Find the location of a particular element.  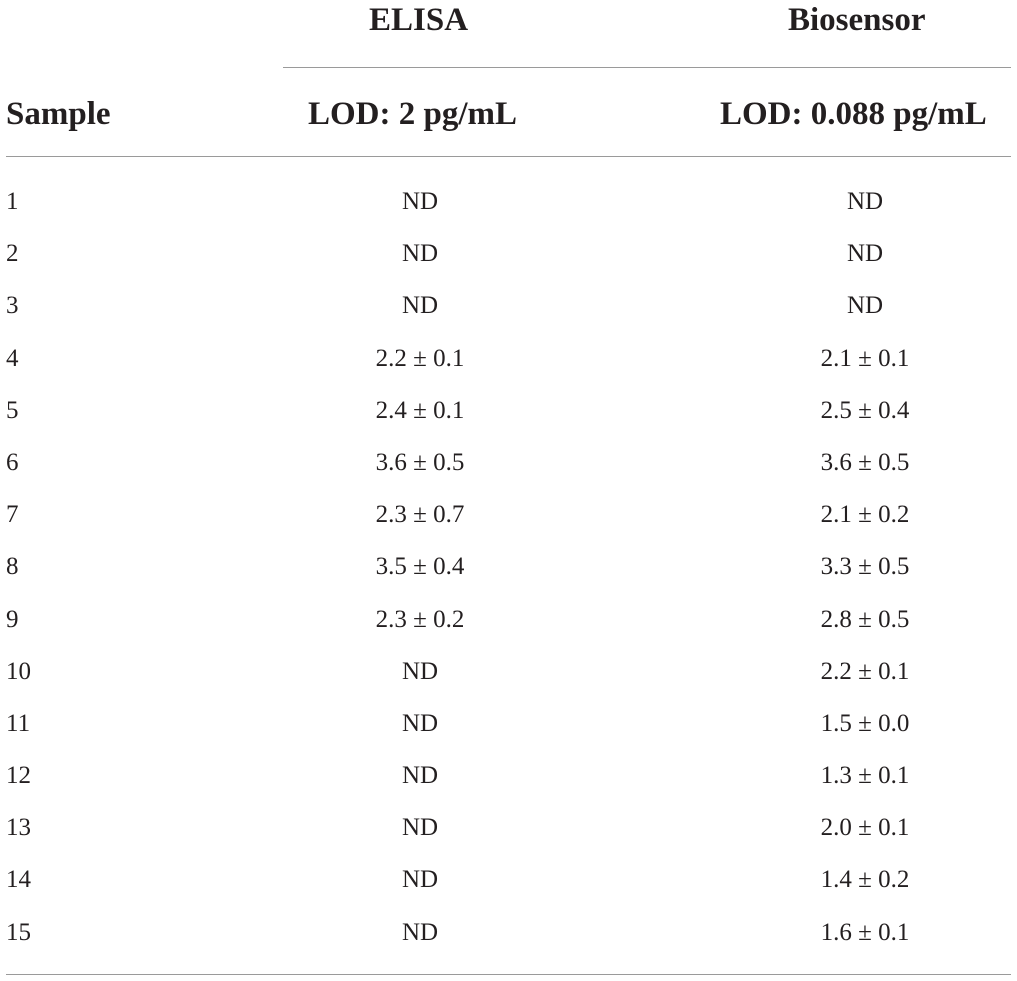

sample-cell: 13 is located at coordinates (18, 828).